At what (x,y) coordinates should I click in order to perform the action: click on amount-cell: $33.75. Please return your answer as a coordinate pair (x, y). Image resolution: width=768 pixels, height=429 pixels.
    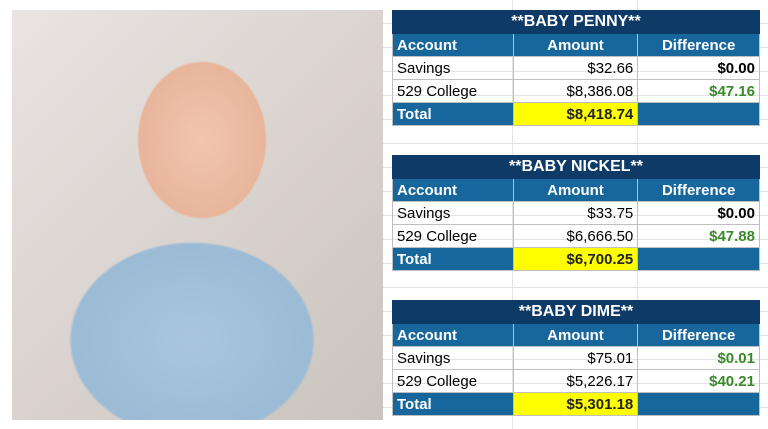
    Looking at the image, I should click on (575, 213).